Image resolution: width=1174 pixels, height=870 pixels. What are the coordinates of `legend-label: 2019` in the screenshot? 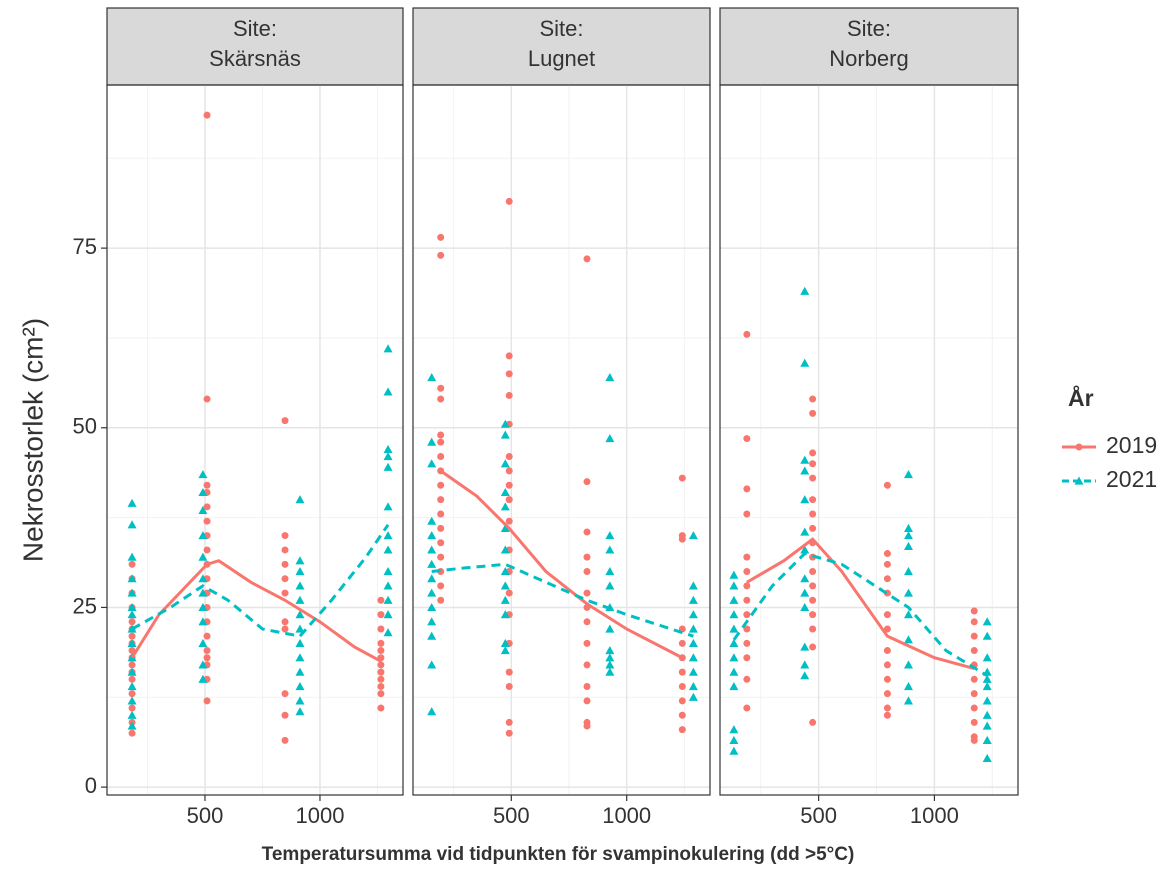 It's located at (1131, 445).